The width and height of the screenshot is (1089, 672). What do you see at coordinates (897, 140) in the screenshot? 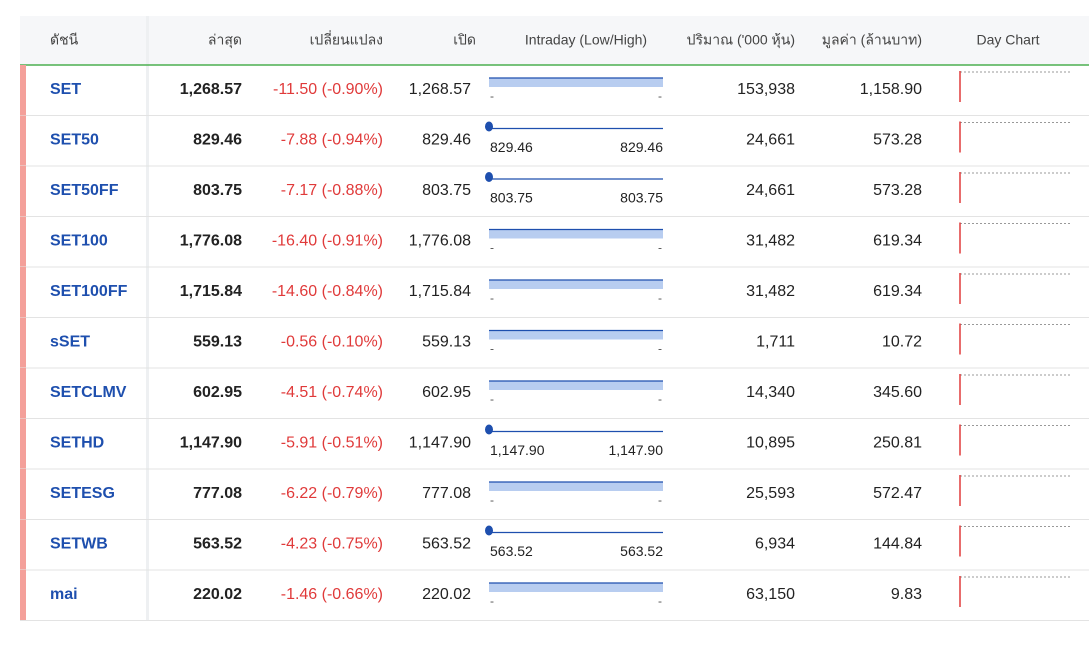
I see `value: 573.28` at bounding box center [897, 140].